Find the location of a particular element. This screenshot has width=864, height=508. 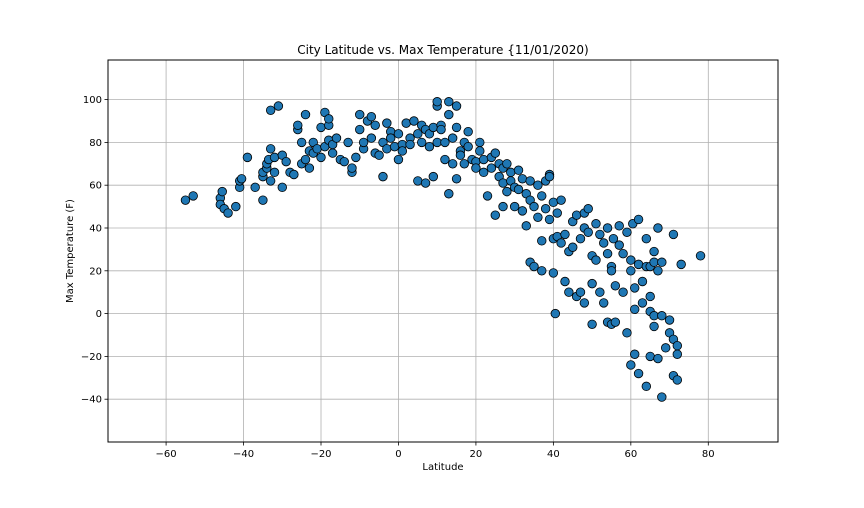

y-tick-label: 20 is located at coordinates (95, 271).